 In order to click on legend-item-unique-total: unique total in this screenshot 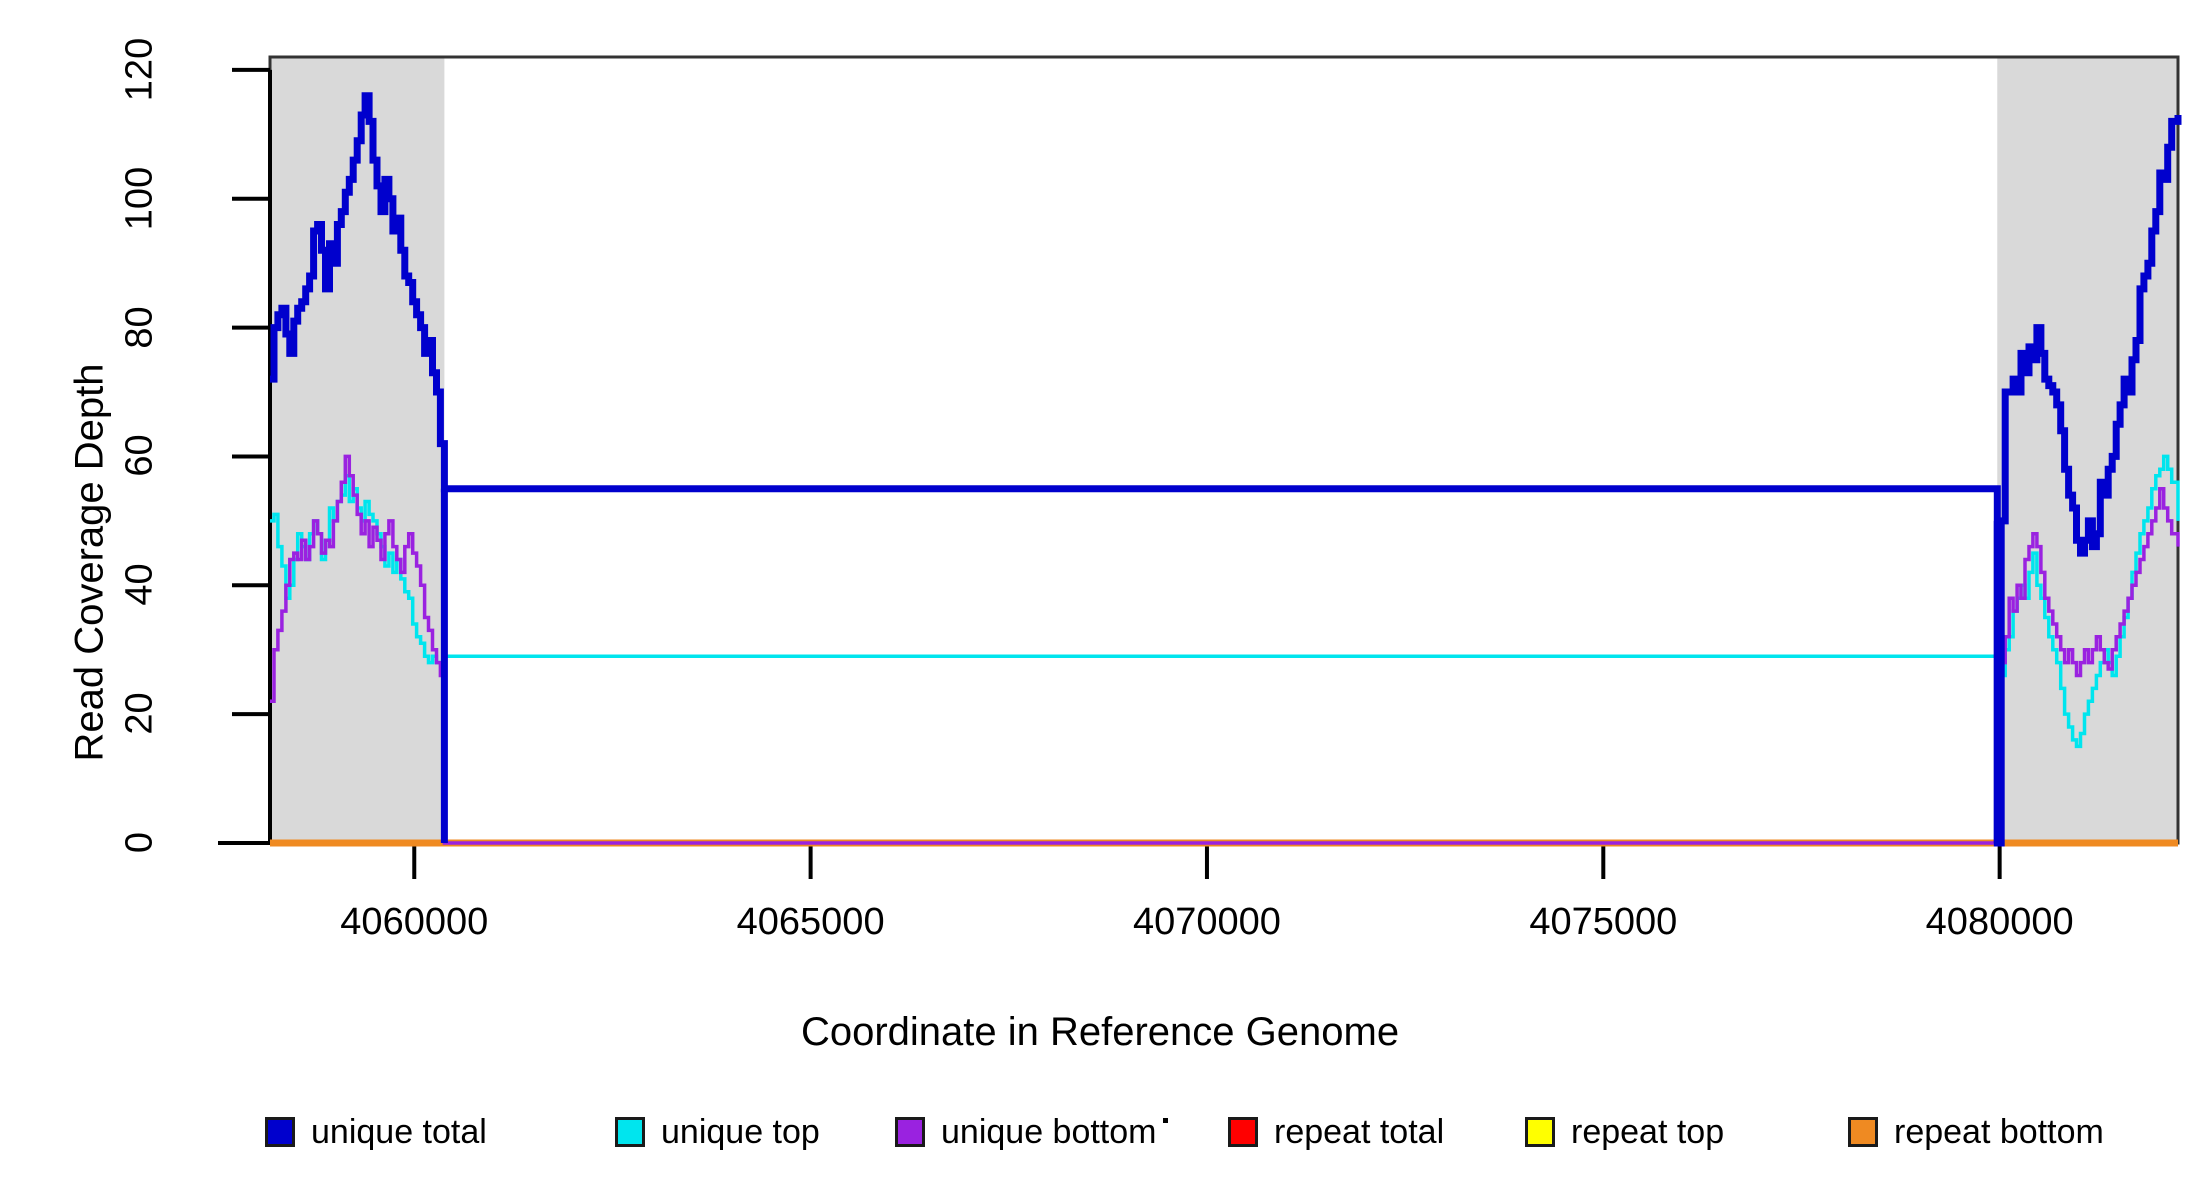, I will do `click(376, 1132)`.